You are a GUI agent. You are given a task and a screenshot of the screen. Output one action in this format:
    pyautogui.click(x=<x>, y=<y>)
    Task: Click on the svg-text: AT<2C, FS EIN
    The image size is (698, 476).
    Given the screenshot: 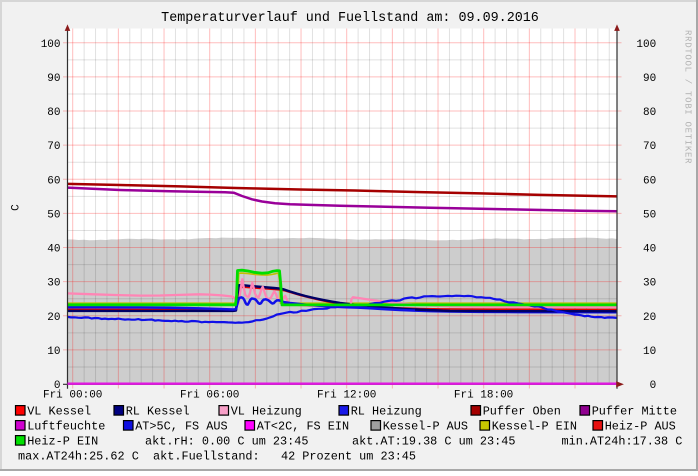 What is the action you would take?
    pyautogui.click(x=303, y=427)
    